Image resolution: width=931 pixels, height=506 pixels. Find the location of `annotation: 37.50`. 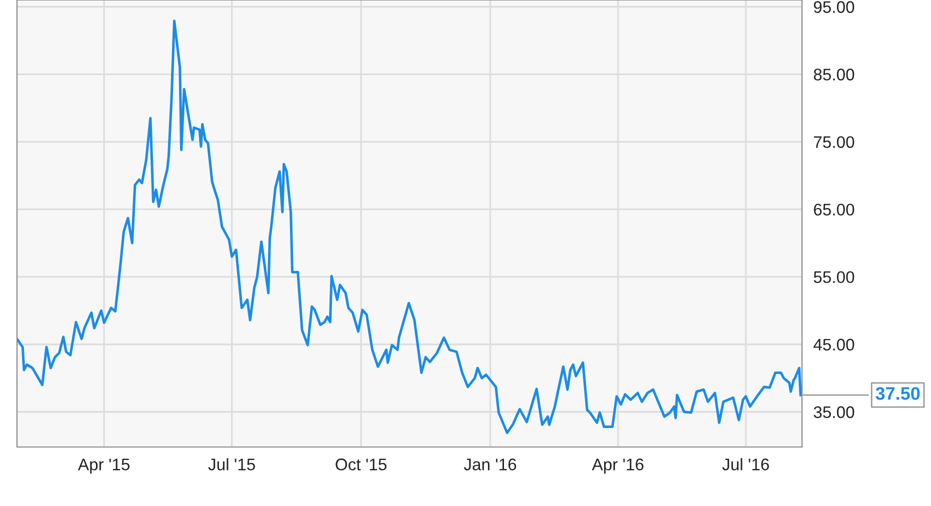

annotation: 37.50 is located at coordinates (898, 393).